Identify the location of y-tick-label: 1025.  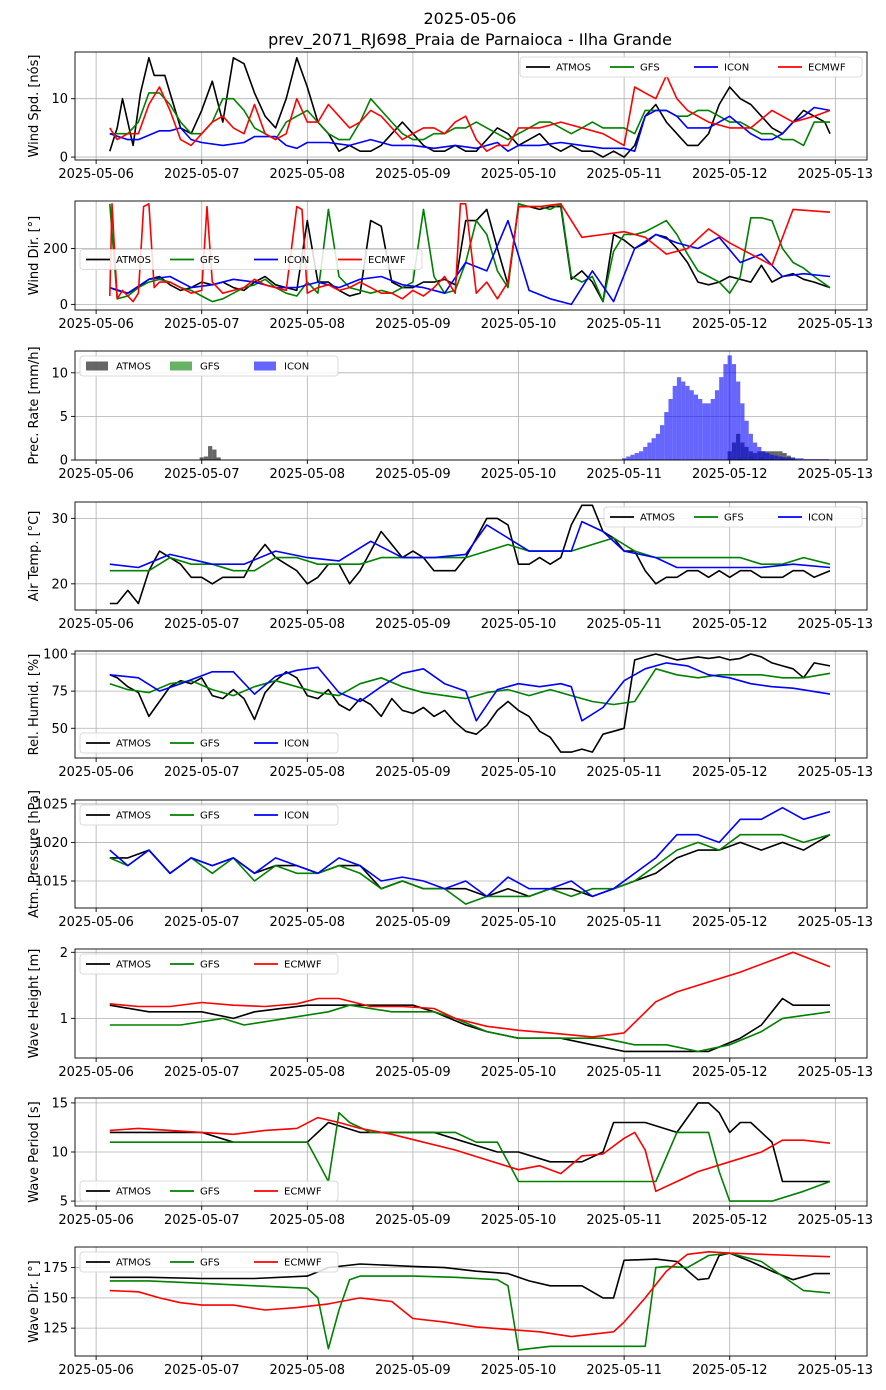
(51, 804).